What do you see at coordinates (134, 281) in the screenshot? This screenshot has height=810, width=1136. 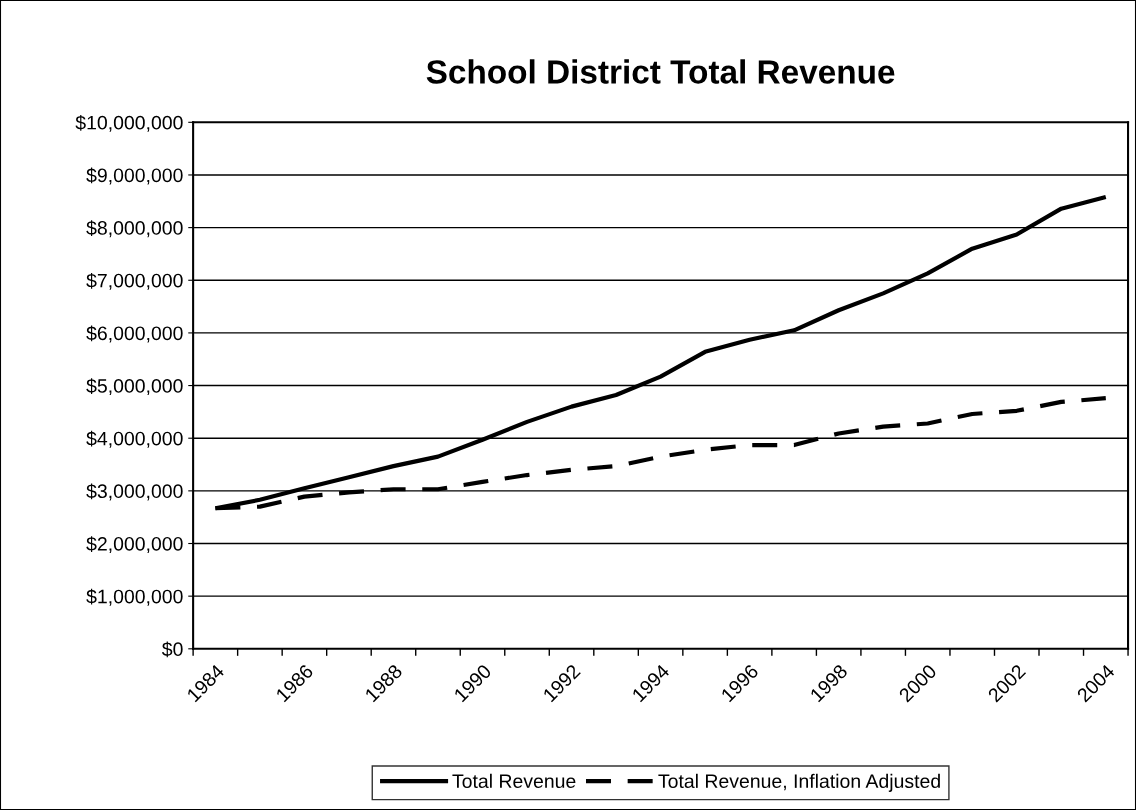 I see `y-tick-label: $7,000,000` at bounding box center [134, 281].